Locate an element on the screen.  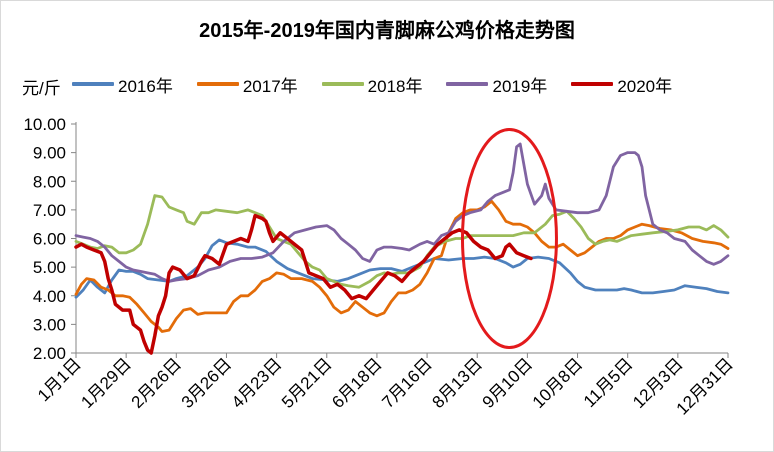
x-tick-label: 7月16日 is located at coordinates (407, 383).